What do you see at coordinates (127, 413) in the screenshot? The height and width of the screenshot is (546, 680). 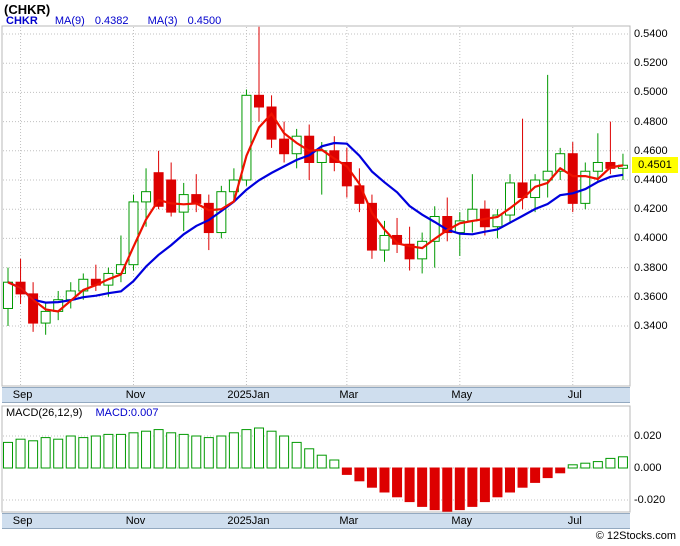 I see `macd-value: MACD:0.007` at bounding box center [127, 413].